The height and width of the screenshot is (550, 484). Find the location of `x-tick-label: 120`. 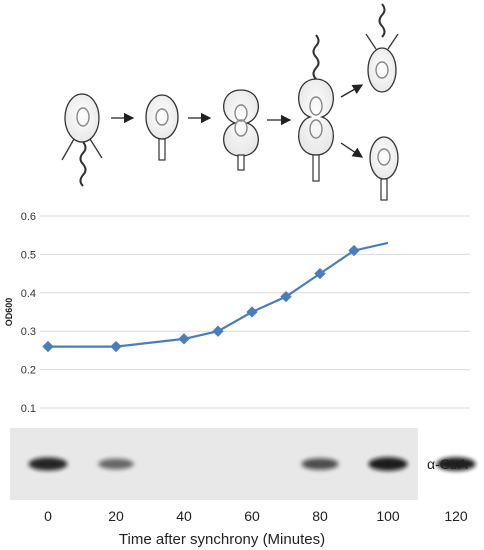

x-tick-label: 120 is located at coordinates (456, 516).